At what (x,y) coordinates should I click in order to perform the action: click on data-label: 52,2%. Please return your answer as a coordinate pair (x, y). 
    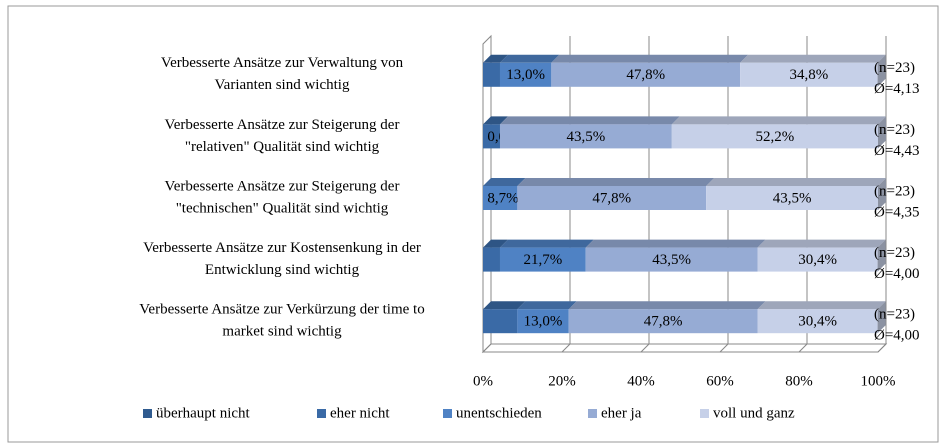
    Looking at the image, I should click on (775, 137).